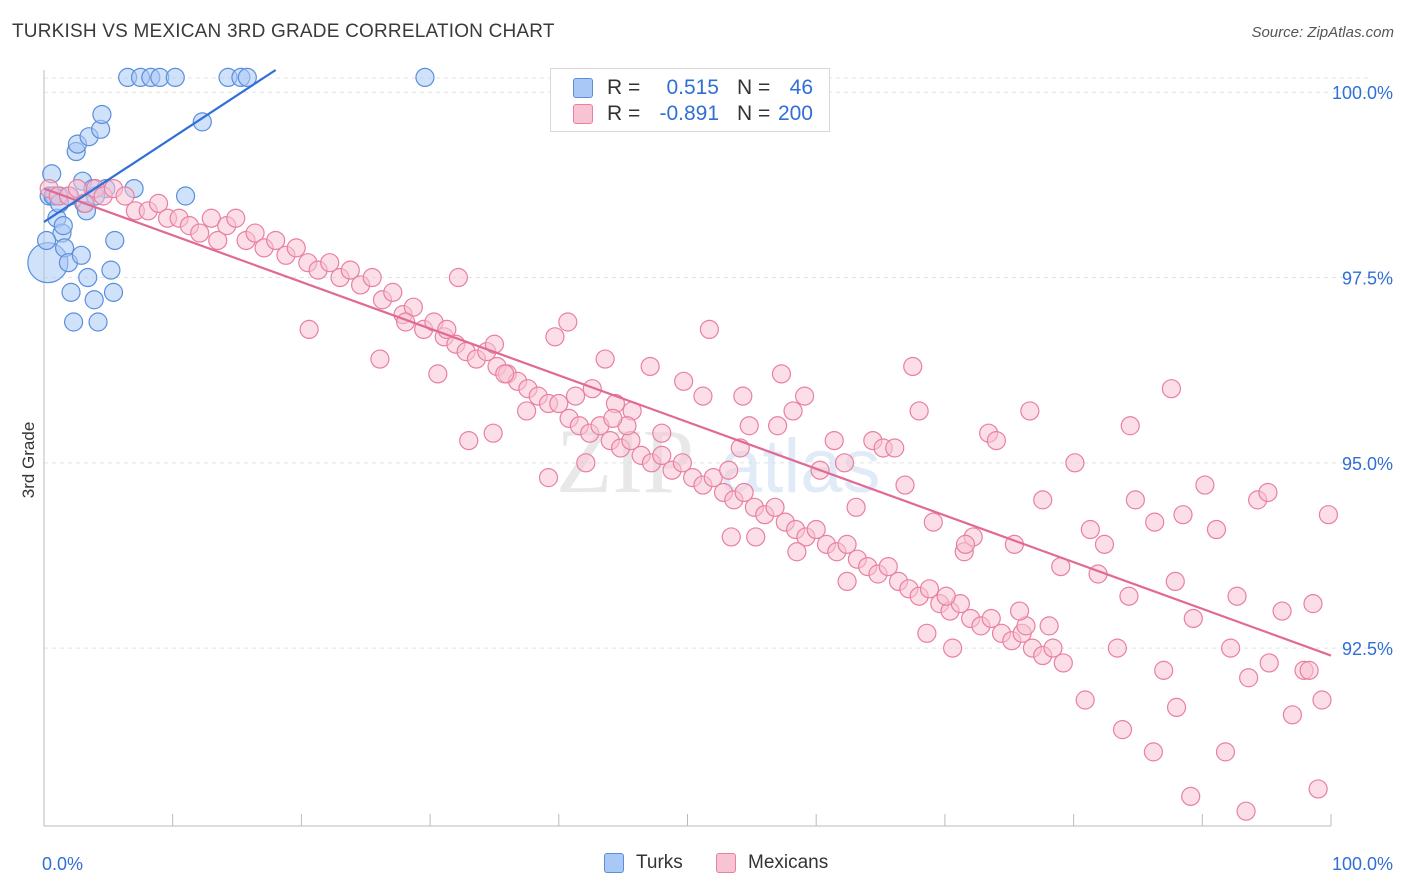 The image size is (1406, 892). What do you see at coordinates (795, 113) in the screenshot?
I see `n-value: 200` at bounding box center [795, 113].